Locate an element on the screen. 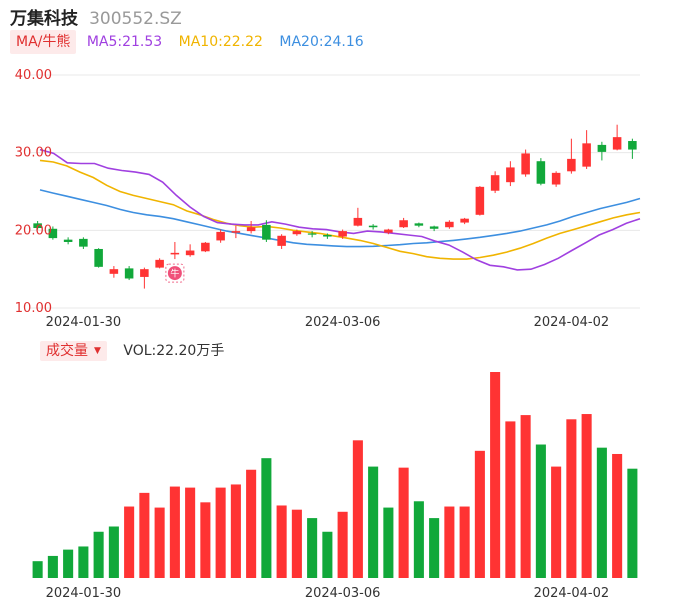 The width and height of the screenshot is (686, 606). date-tick-label: 2024-04-02 is located at coordinates (572, 322).